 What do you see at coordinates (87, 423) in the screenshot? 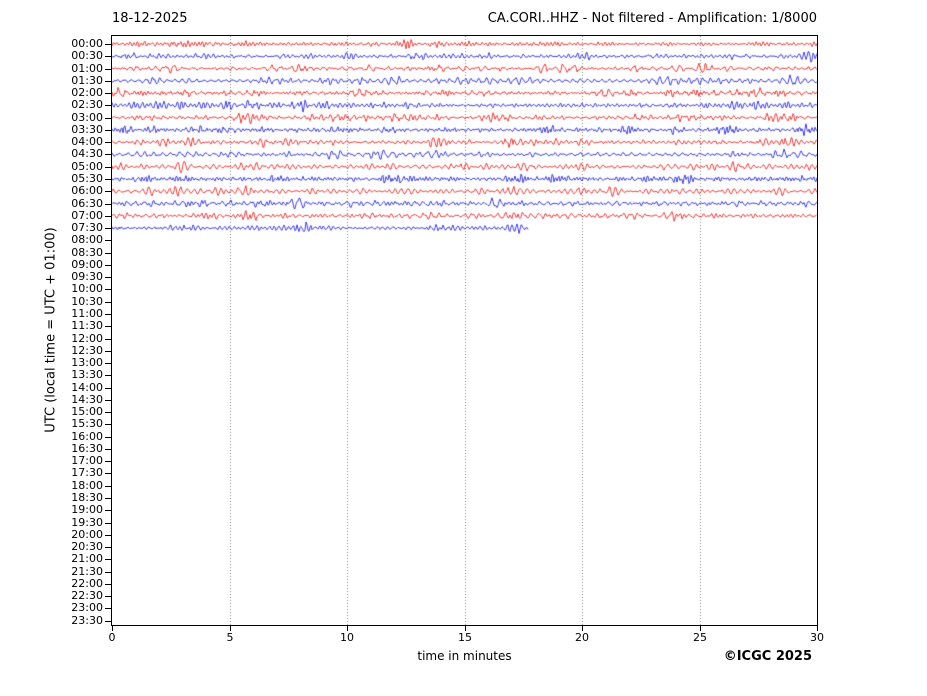
I see `y-tick-label: 15:30` at bounding box center [87, 423].